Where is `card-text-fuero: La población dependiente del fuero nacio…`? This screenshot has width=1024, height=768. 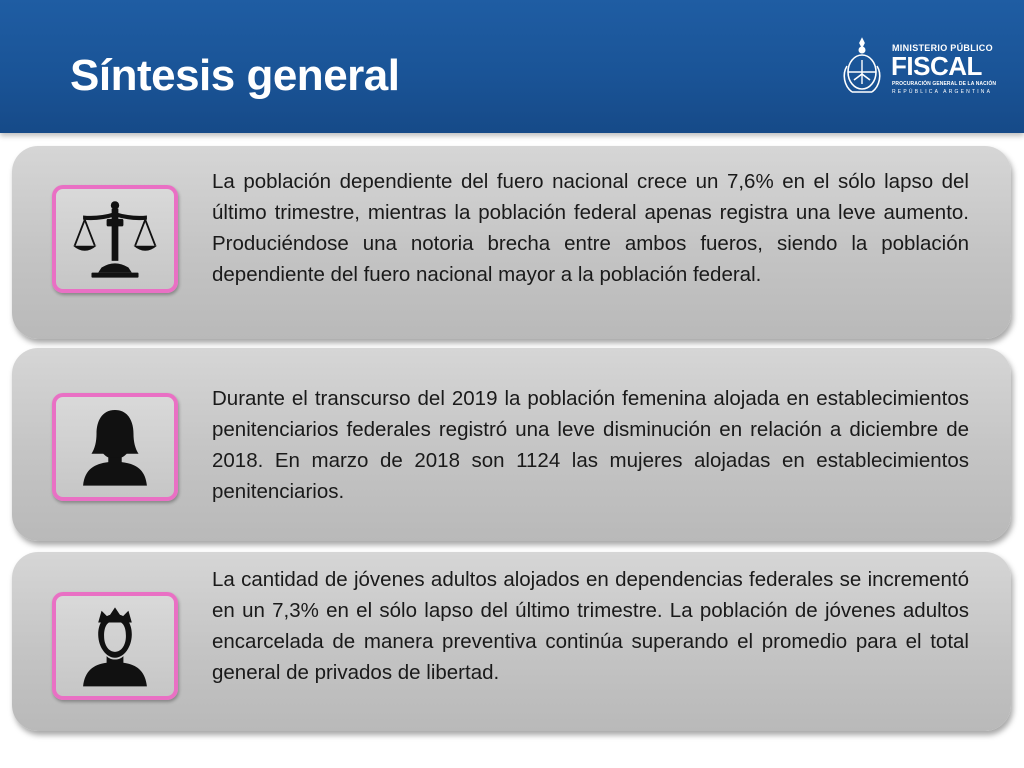 card-text-fuero: La población dependiente del fuero nacio… is located at coordinates (590, 228).